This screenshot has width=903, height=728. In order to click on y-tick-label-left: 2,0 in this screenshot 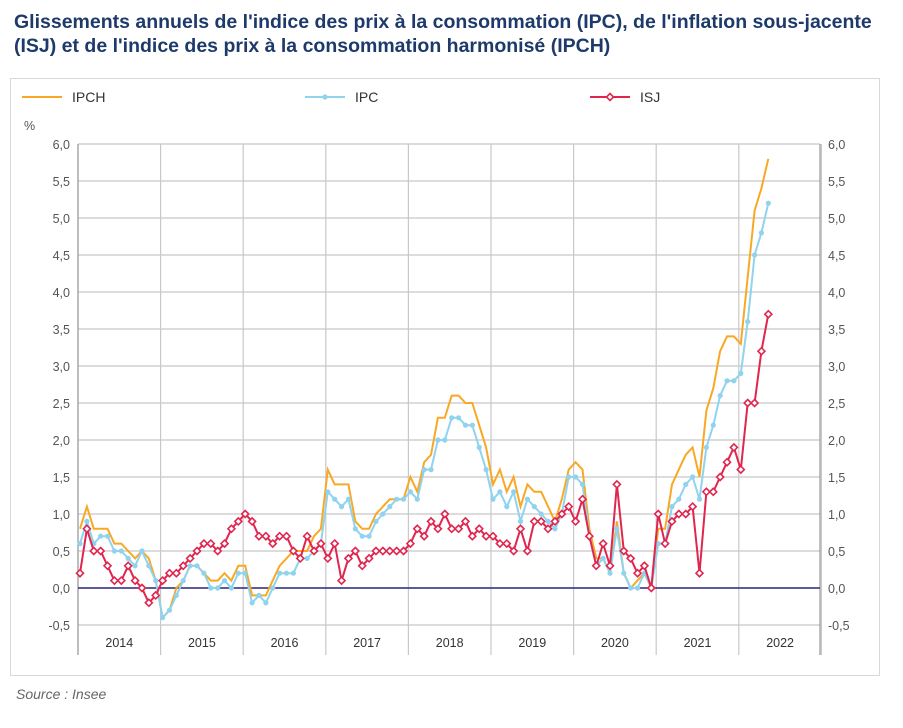, I will do `click(61, 441)`.